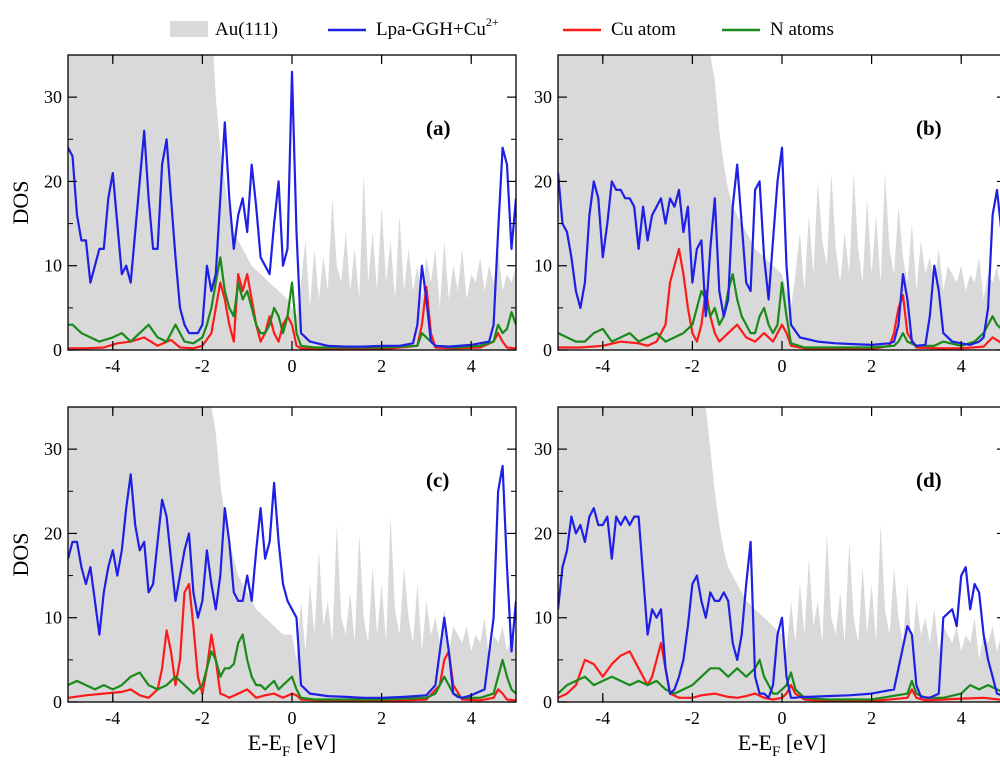 Image resolution: width=1000 pixels, height=763 pixels. Describe the element at coordinates (431, 29) in the screenshot. I see `legend-label-total-text: Lpa-GGH+Cu` at that location.